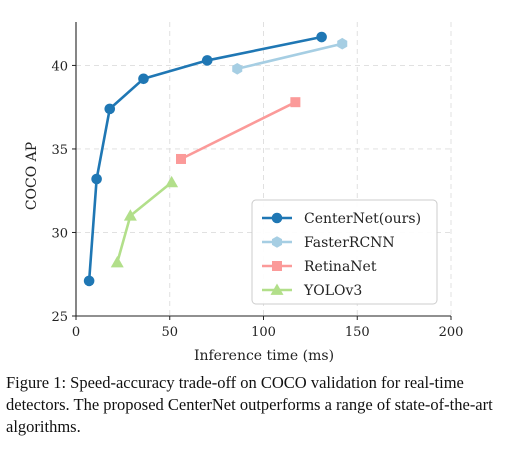  Describe the element at coordinates (340, 267) in the screenshot. I see `legend-label: RetinaNet` at that location.